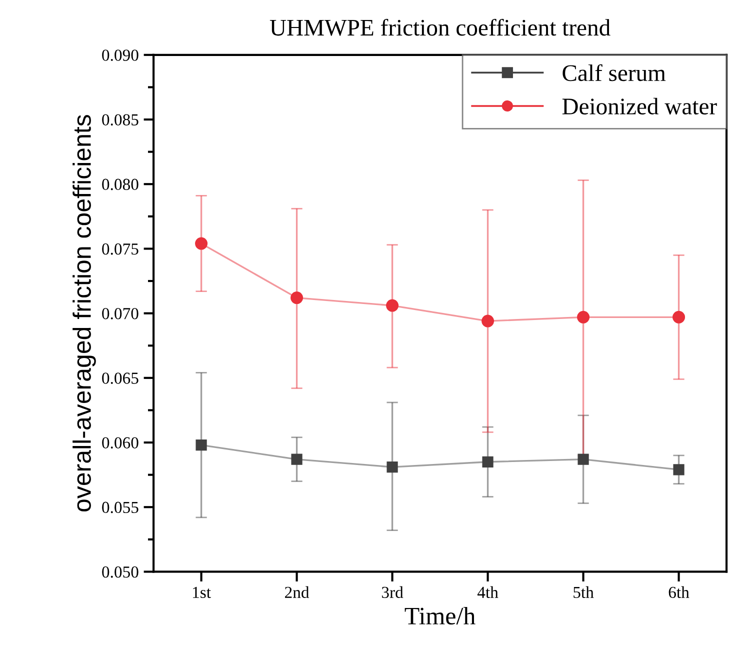 The image size is (749, 646). I want to click on y-tick-label: 0.075, so click(120, 249).